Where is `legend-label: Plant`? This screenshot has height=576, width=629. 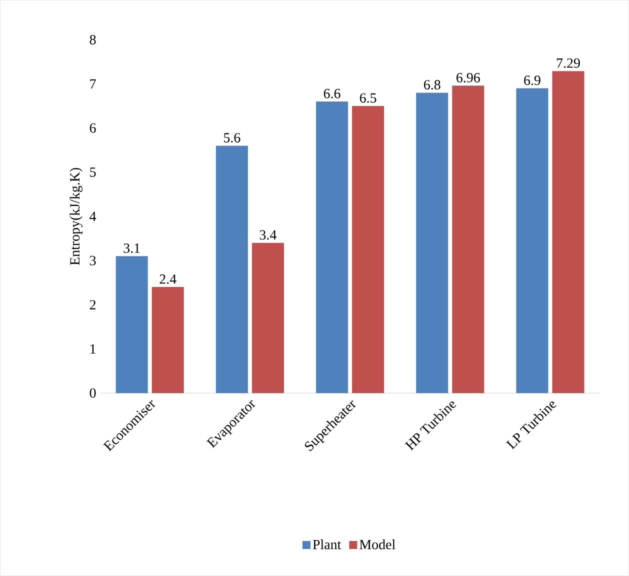 legend-label: Plant is located at coordinates (327, 544).